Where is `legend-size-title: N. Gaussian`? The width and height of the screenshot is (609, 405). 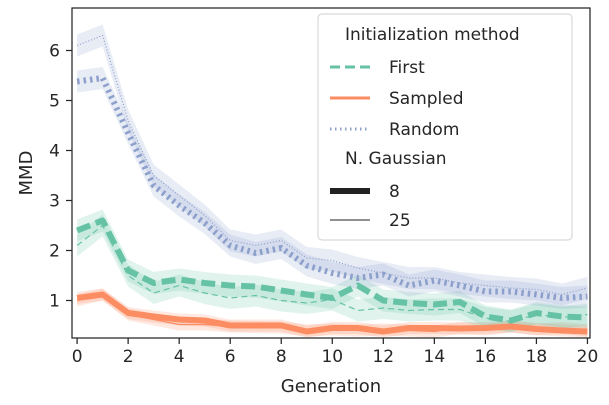 legend-size-title: N. Gaussian is located at coordinates (396, 159).